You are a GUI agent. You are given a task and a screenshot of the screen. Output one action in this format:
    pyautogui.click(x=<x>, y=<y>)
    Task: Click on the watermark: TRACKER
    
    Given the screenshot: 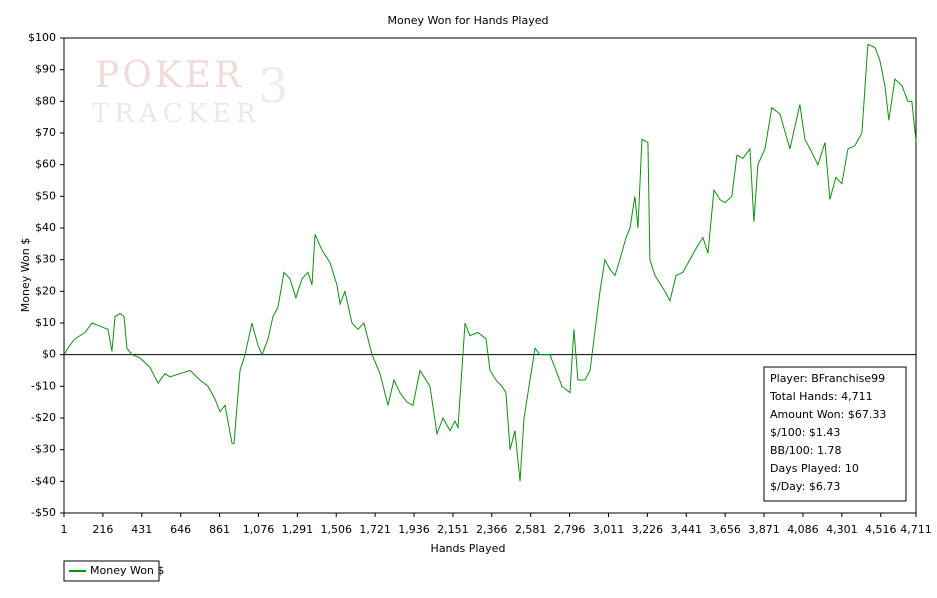 What is the action you would take?
    pyautogui.click(x=176, y=114)
    